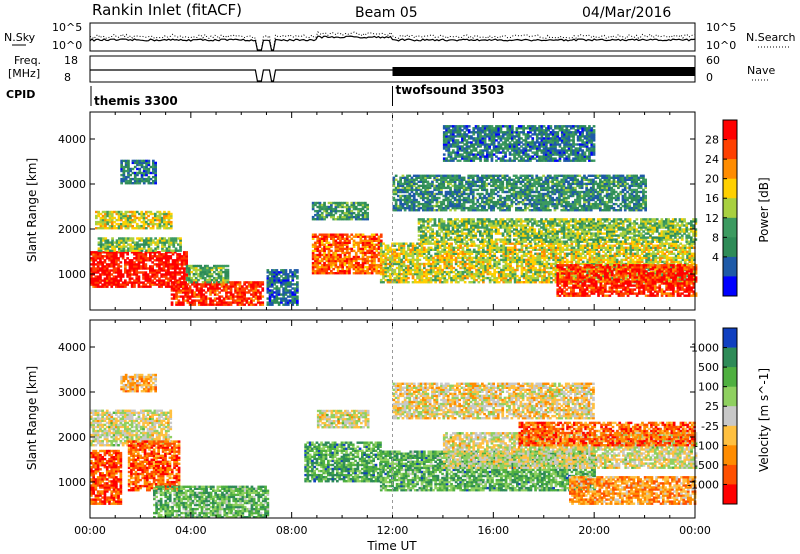 Image resolution: width=800 pixels, height=554 pixels. What do you see at coordinates (27, 60) in the screenshot?
I see `freq-label-1: Freq.` at bounding box center [27, 60].